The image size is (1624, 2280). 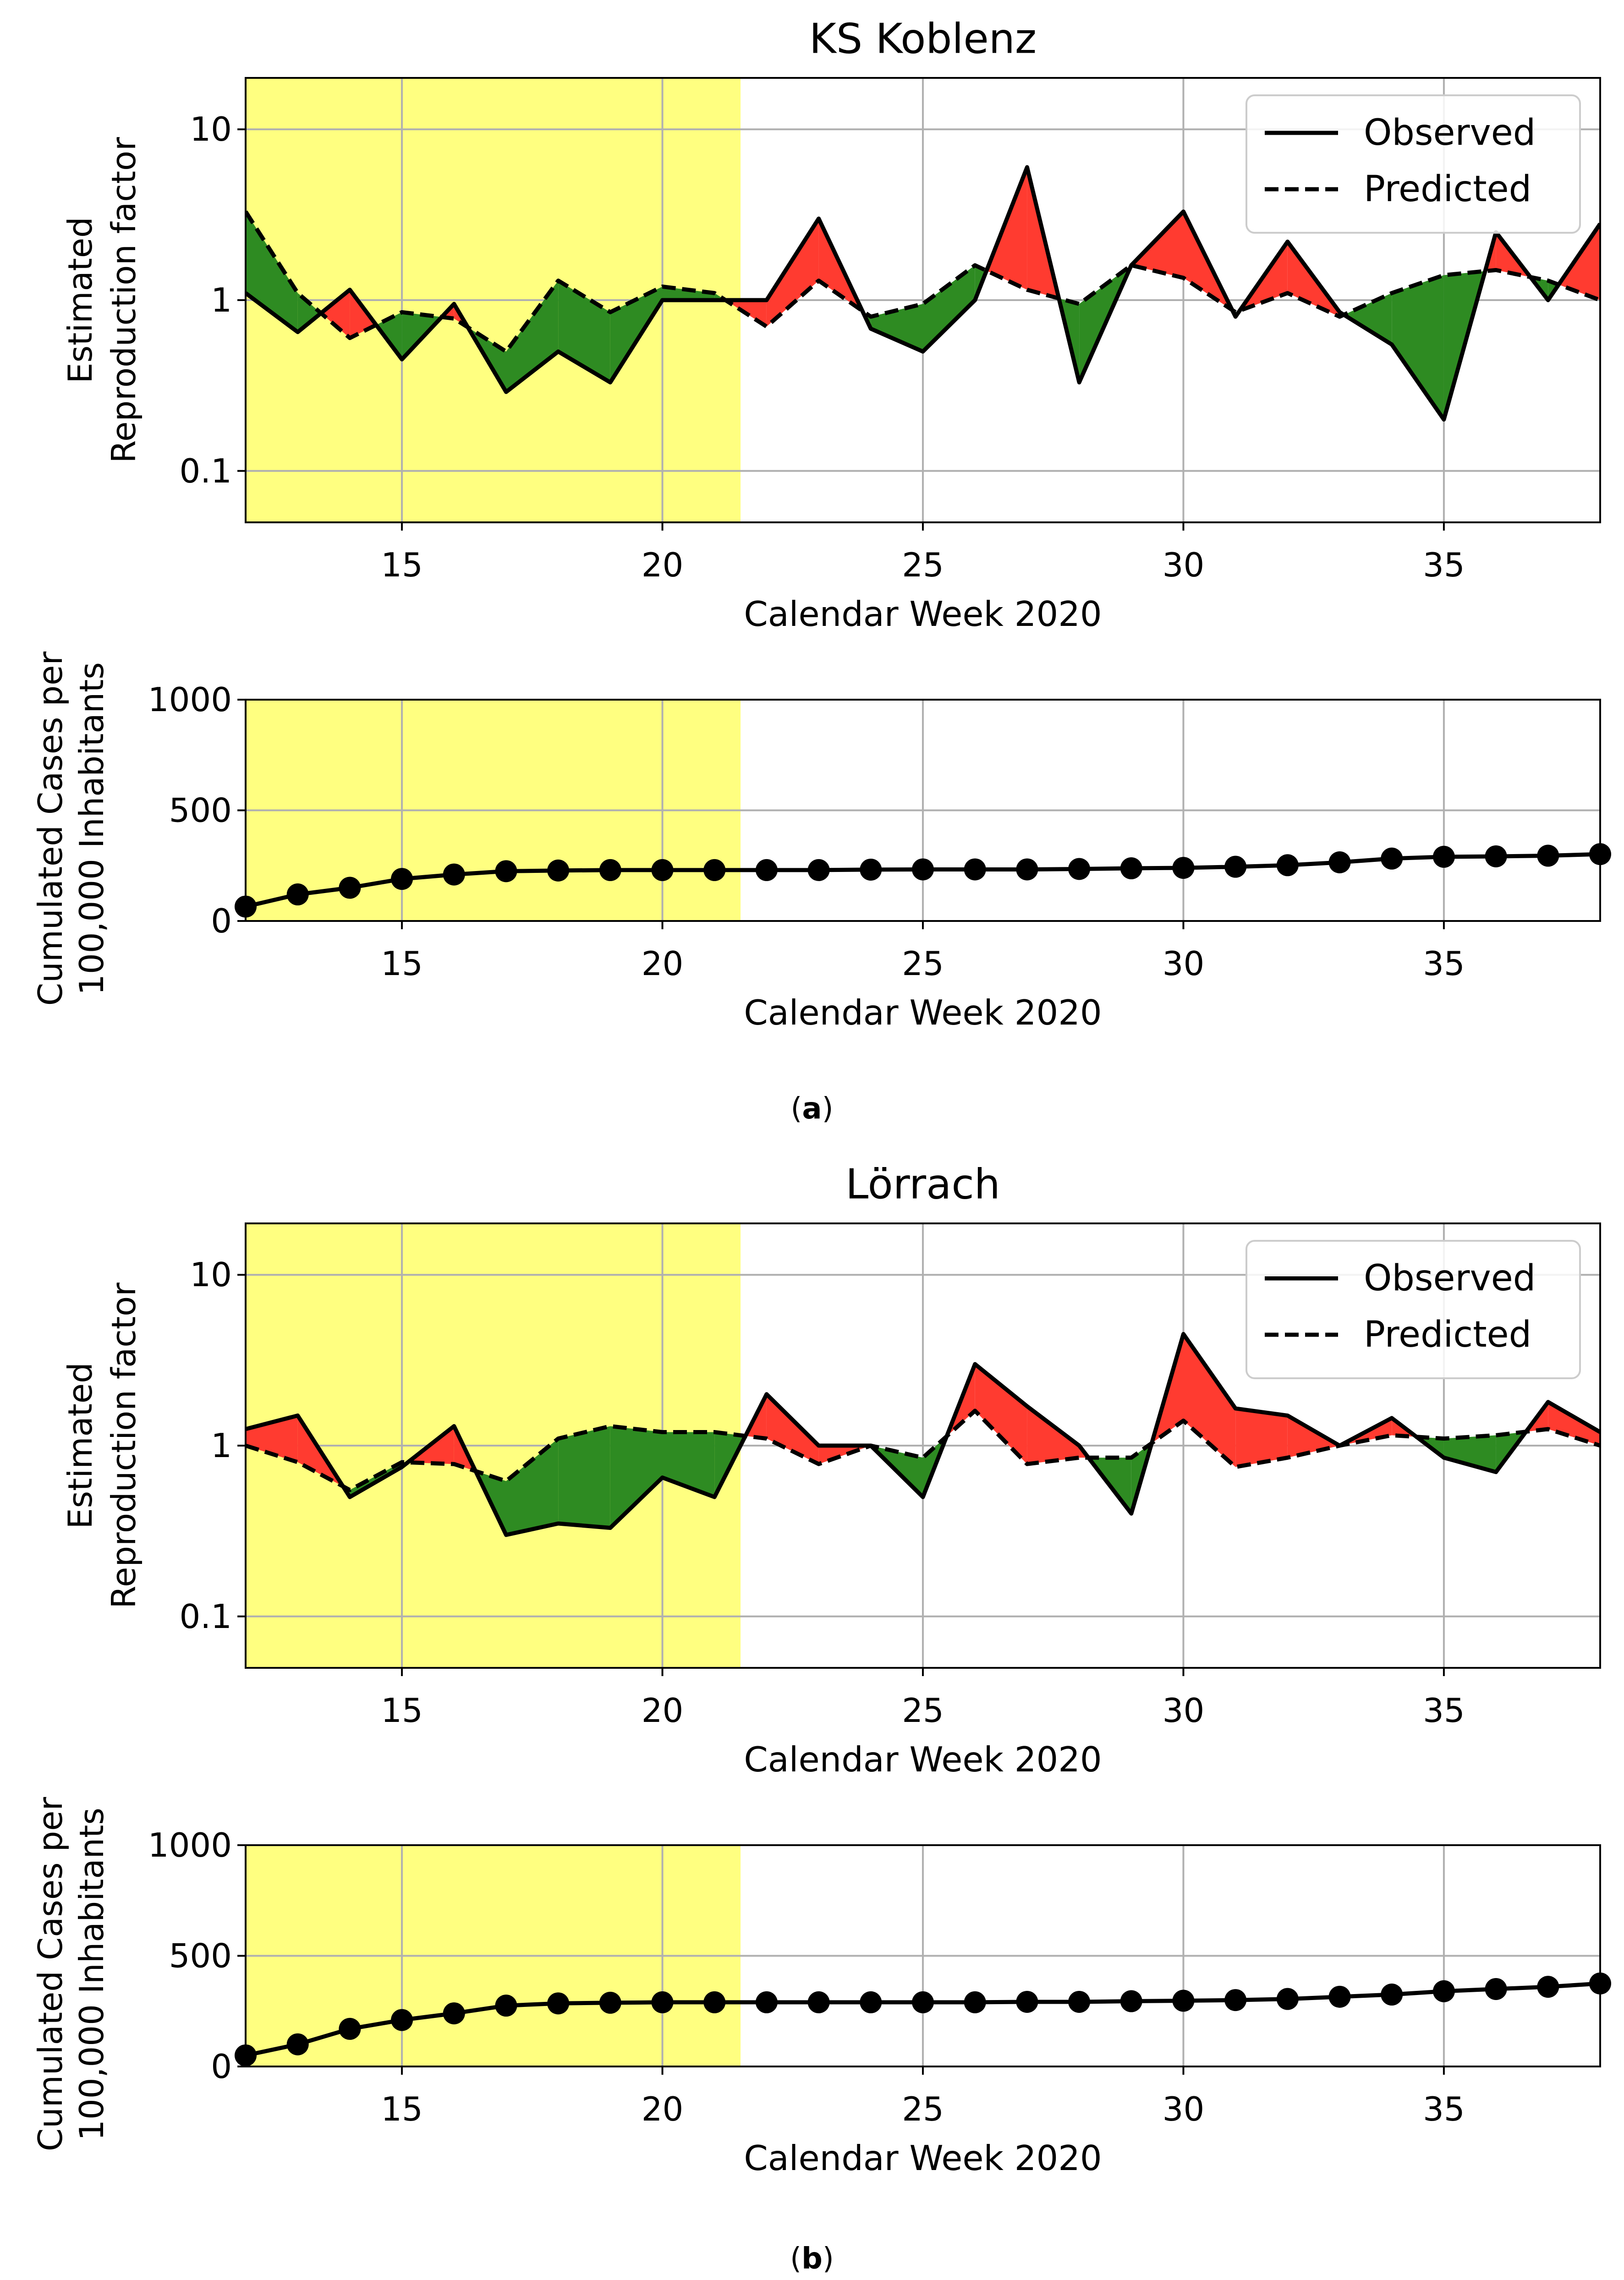 I want to click on series-lines, so click(x=923, y=293).